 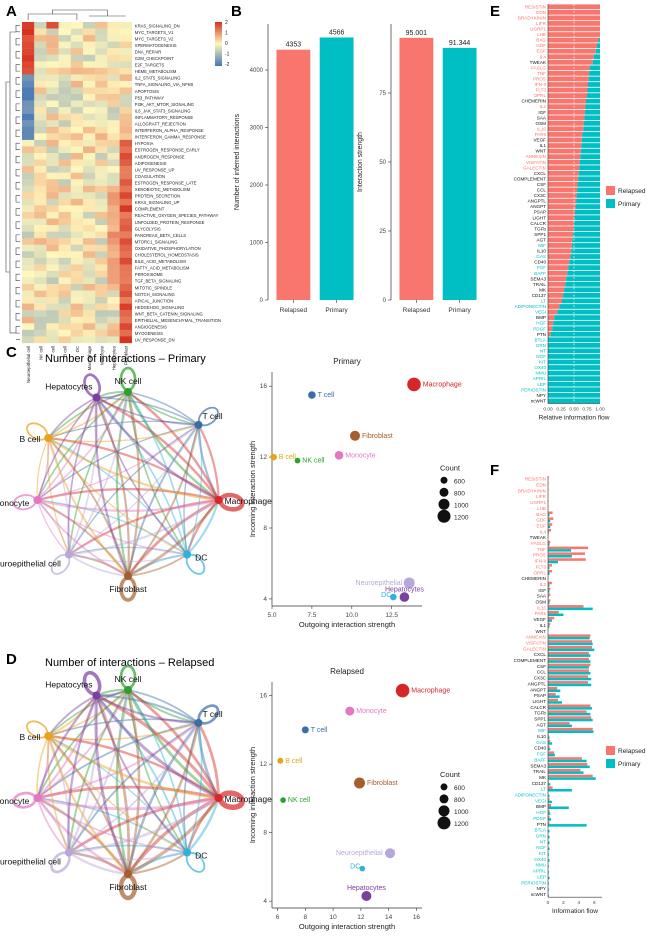 What do you see at coordinates (459, 310) in the screenshot?
I see `x-tick-label: Primary` at bounding box center [459, 310].